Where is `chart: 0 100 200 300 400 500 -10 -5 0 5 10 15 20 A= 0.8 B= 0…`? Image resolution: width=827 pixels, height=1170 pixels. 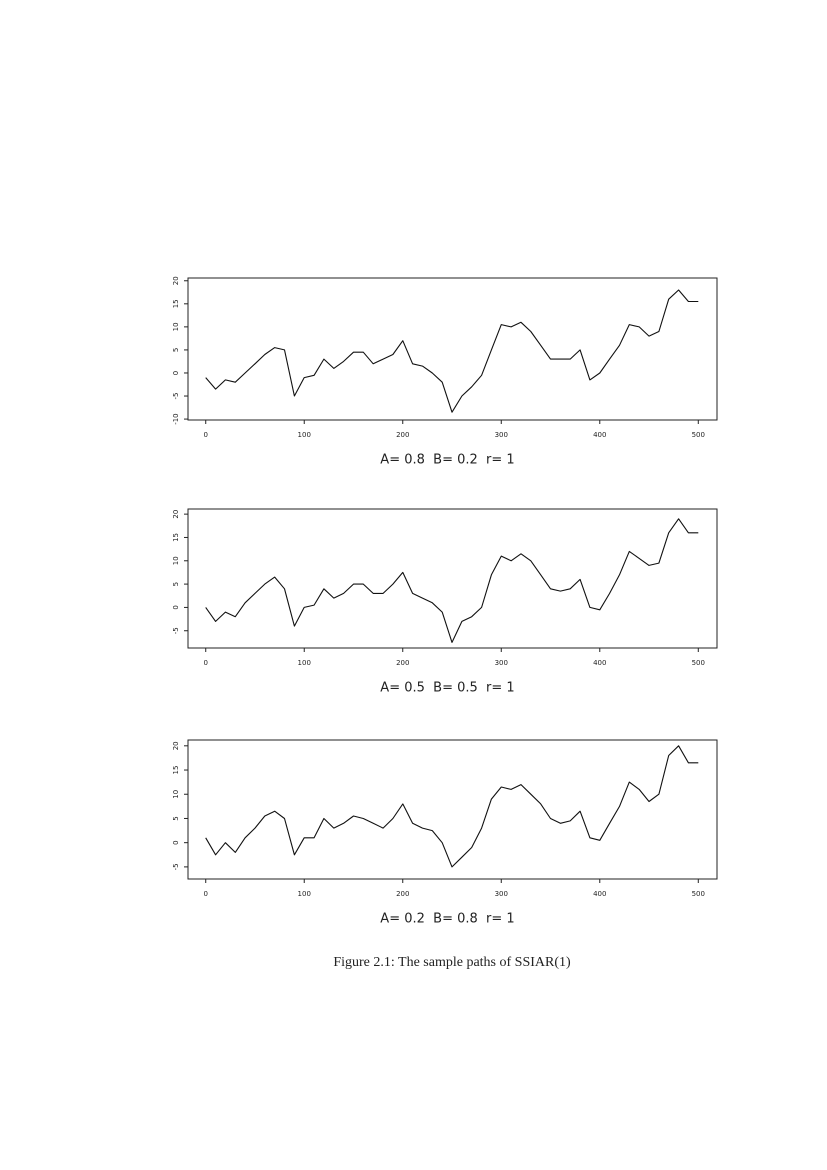
chart: 0 100 200 300 400 500 -10 -5 0 5 10 15 20 A= 0.8 B= 0… is located at coordinates (445, 372).